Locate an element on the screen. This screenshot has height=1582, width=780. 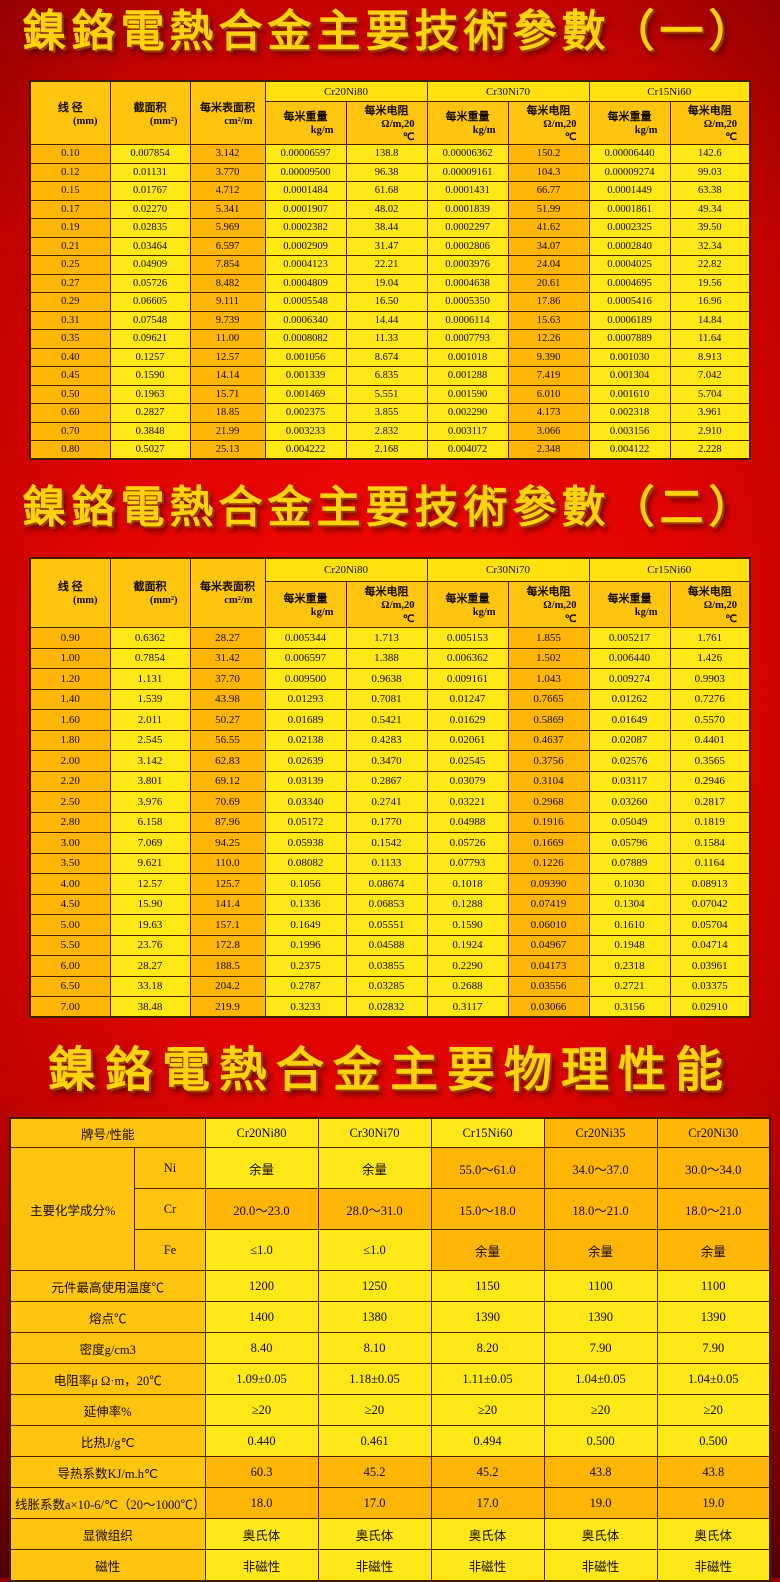
cell: 49.34 is located at coordinates (710, 209).